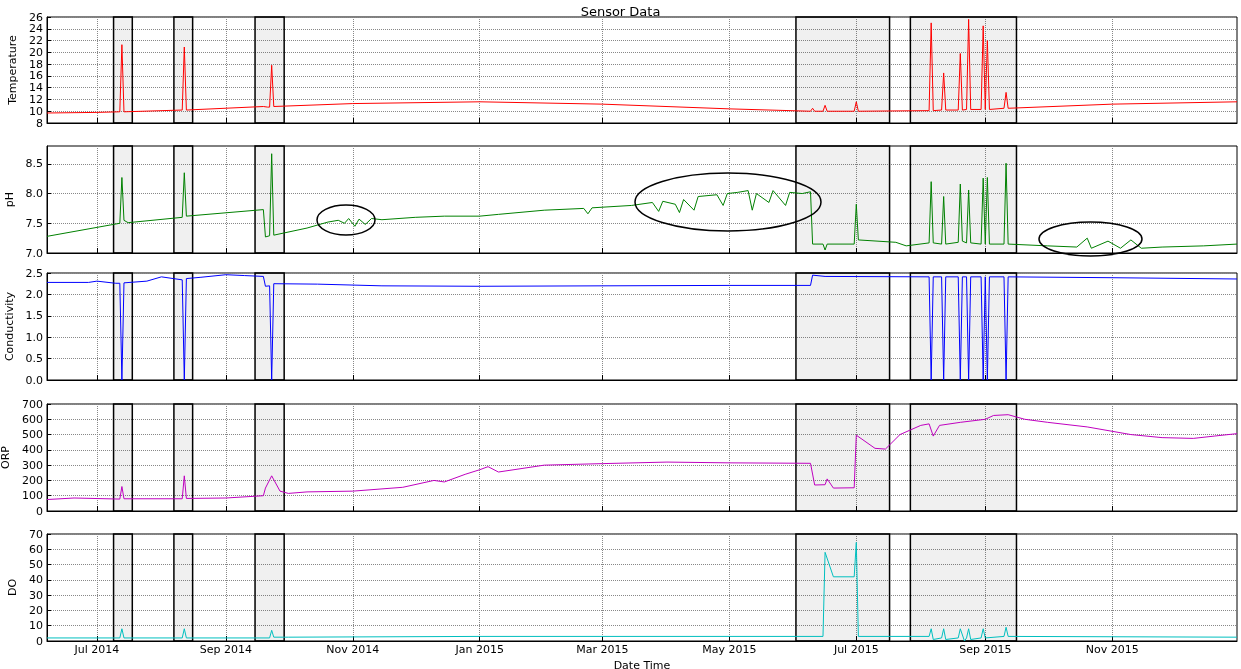  I want to click on y-tick-label: 50, so click(36, 565).